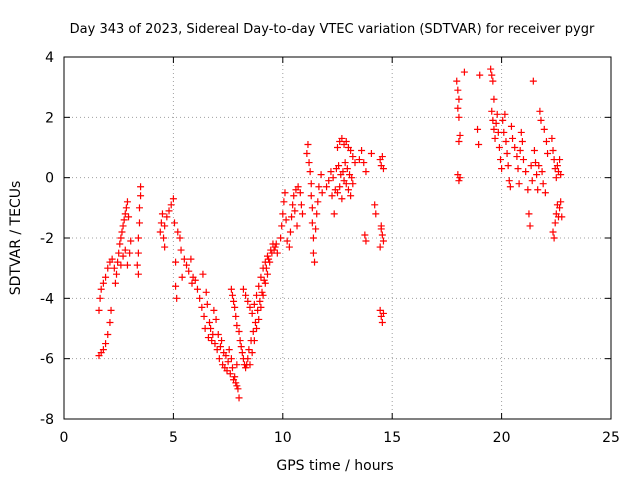 The image size is (640, 480). What do you see at coordinates (502, 438) in the screenshot?
I see `x-tick-label: 20` at bounding box center [502, 438].